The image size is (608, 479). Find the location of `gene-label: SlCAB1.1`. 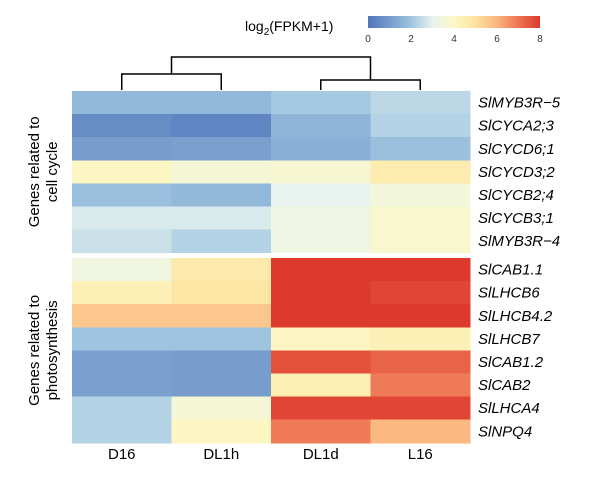

gene-label: SlCAB1.1 is located at coordinates (510, 270).